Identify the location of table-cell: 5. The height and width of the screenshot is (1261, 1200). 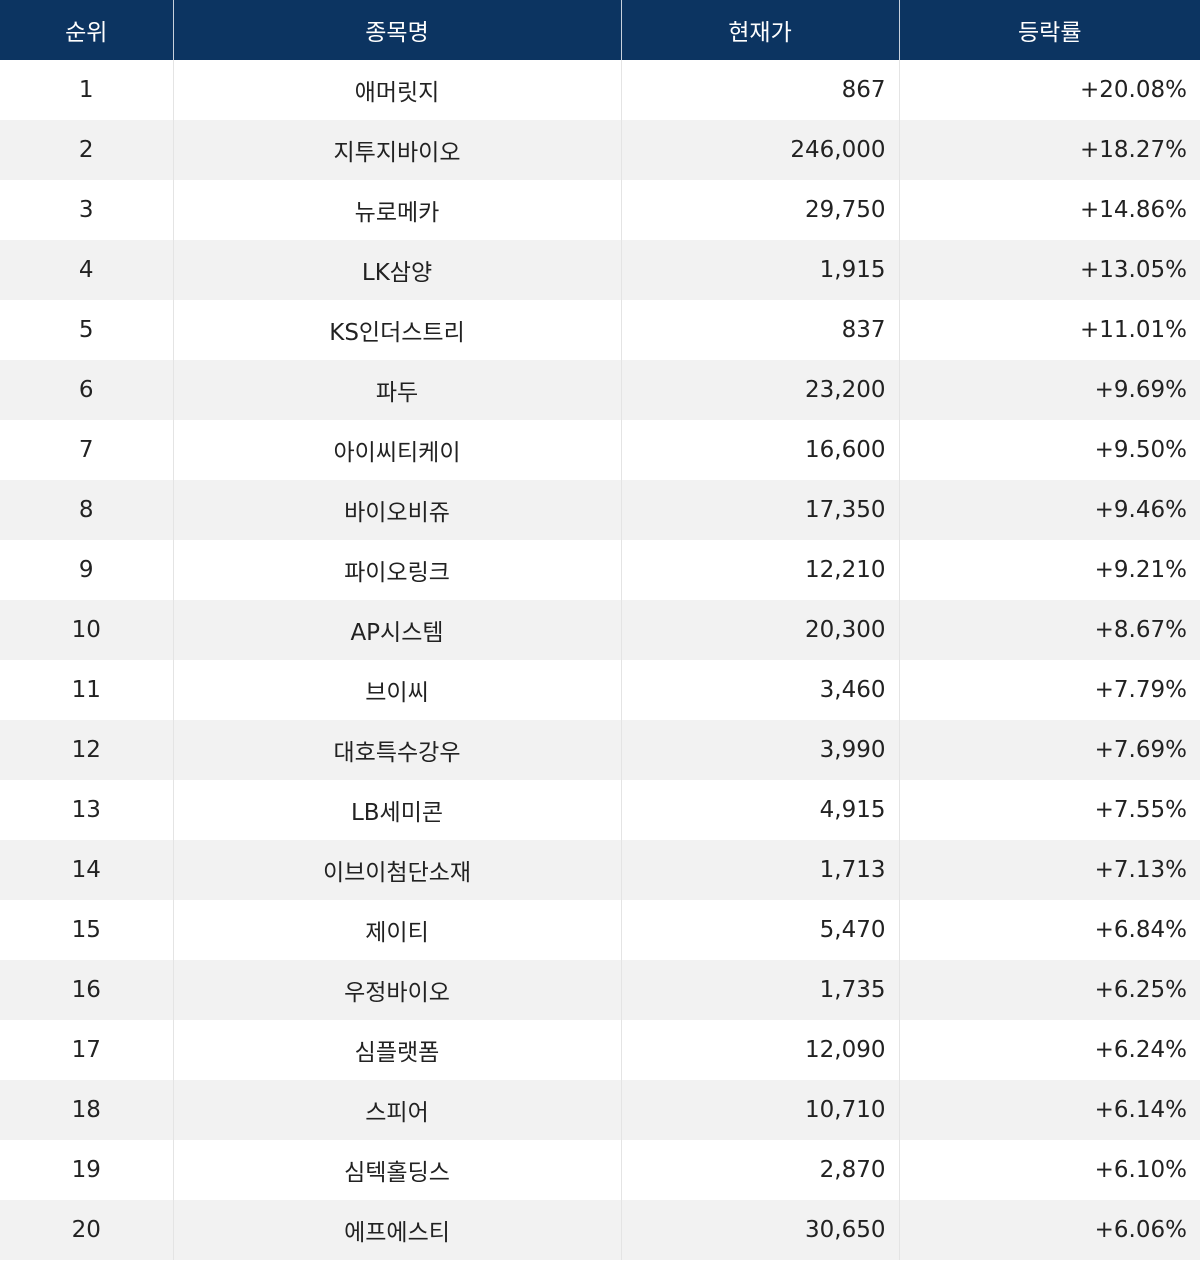
(87, 330).